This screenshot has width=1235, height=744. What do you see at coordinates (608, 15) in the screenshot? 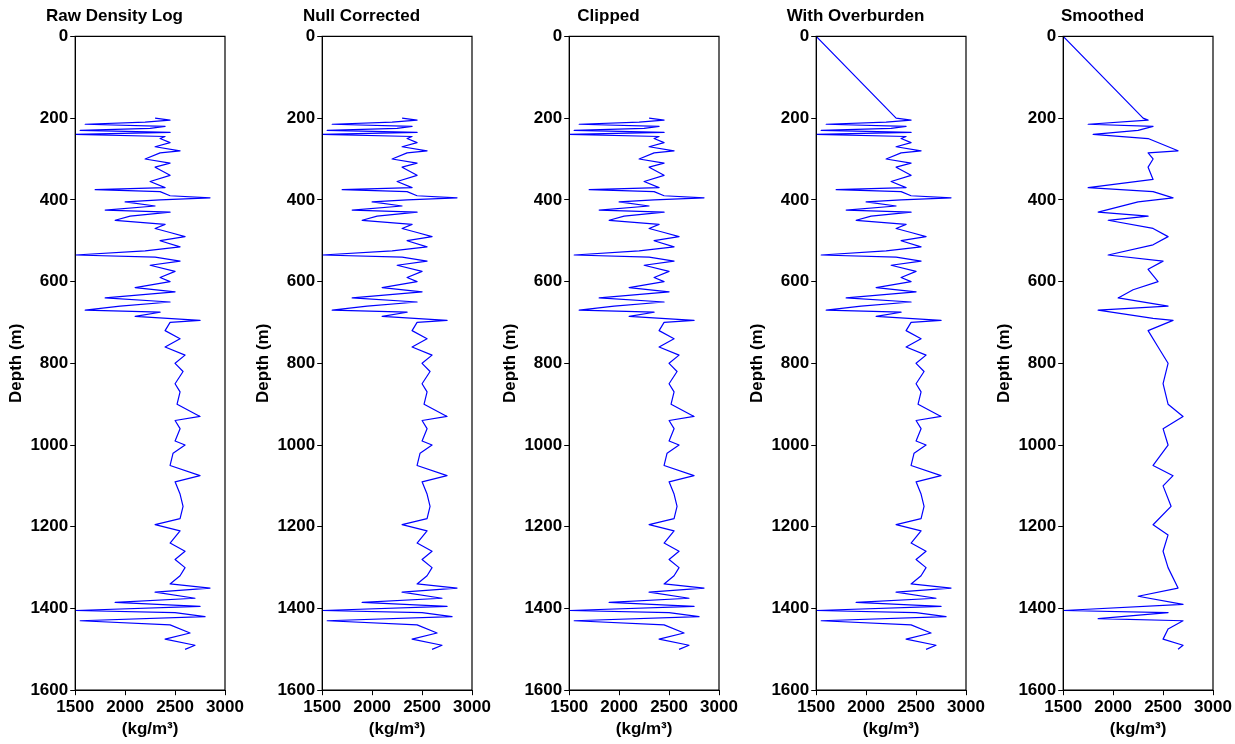
I see `chart-title: Clipped` at bounding box center [608, 15].